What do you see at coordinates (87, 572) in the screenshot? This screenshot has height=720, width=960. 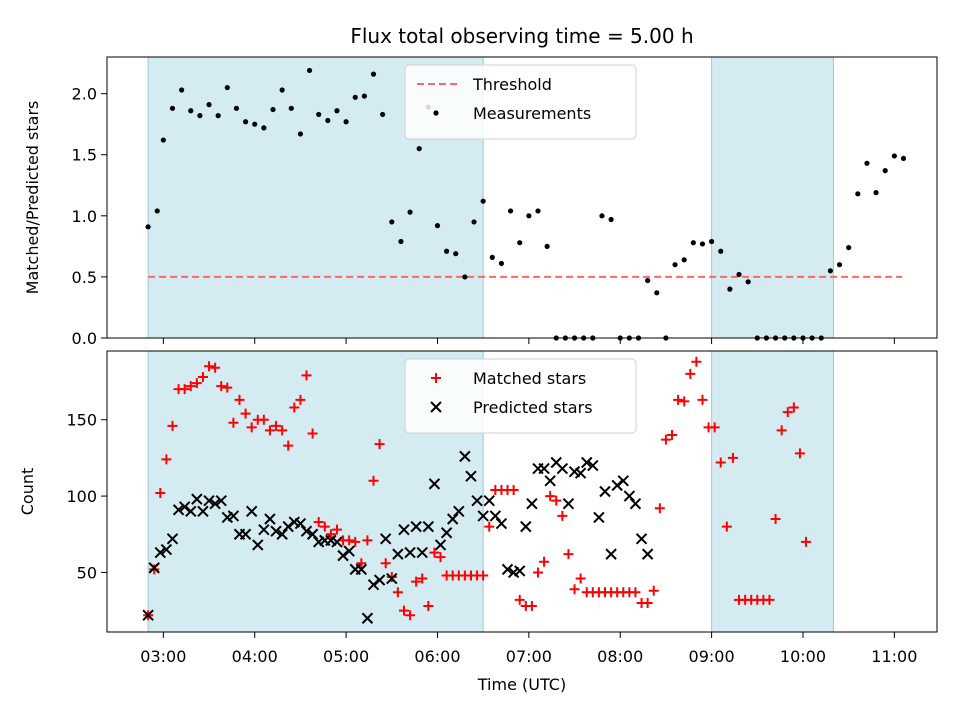 I see `y-tick-label: 50` at bounding box center [87, 572].